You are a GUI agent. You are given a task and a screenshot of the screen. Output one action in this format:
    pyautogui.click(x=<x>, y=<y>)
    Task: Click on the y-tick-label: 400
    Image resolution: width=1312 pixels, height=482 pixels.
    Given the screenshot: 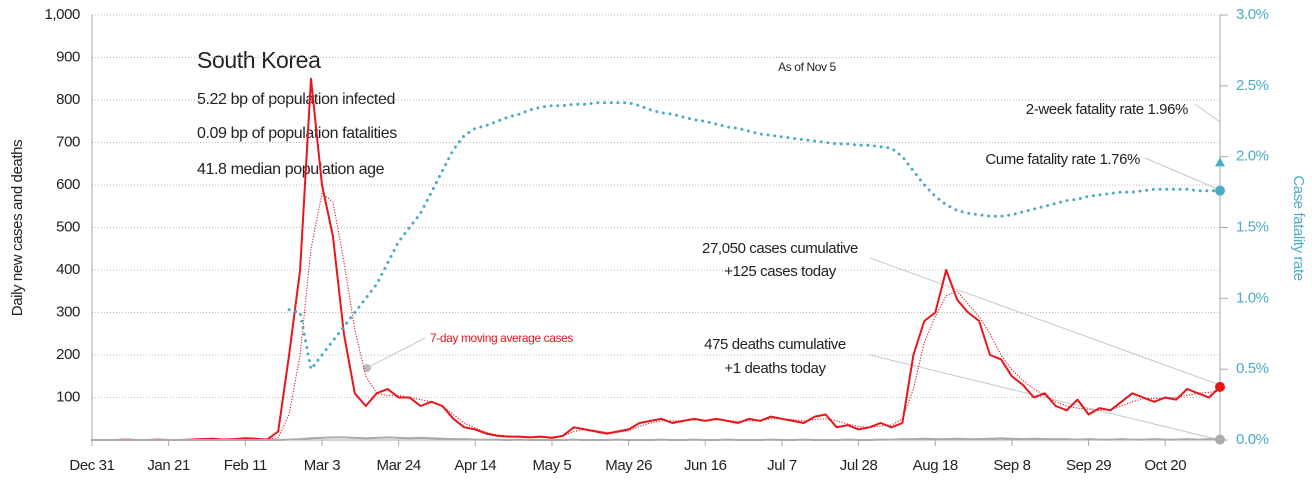 What is the action you would take?
    pyautogui.click(x=68, y=269)
    